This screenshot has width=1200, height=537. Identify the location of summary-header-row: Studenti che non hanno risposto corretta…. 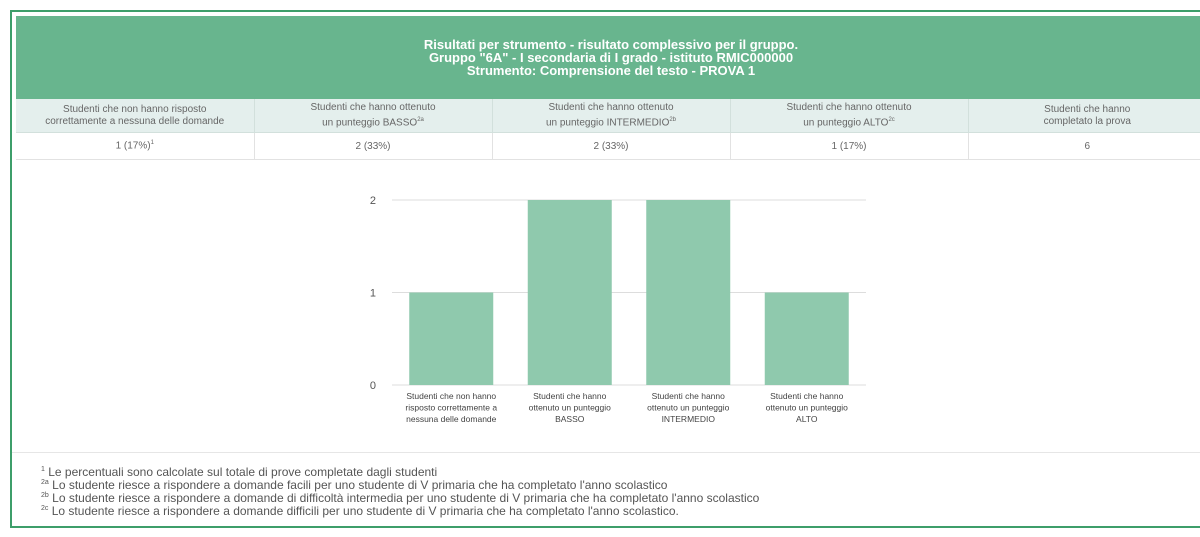
(608, 116).